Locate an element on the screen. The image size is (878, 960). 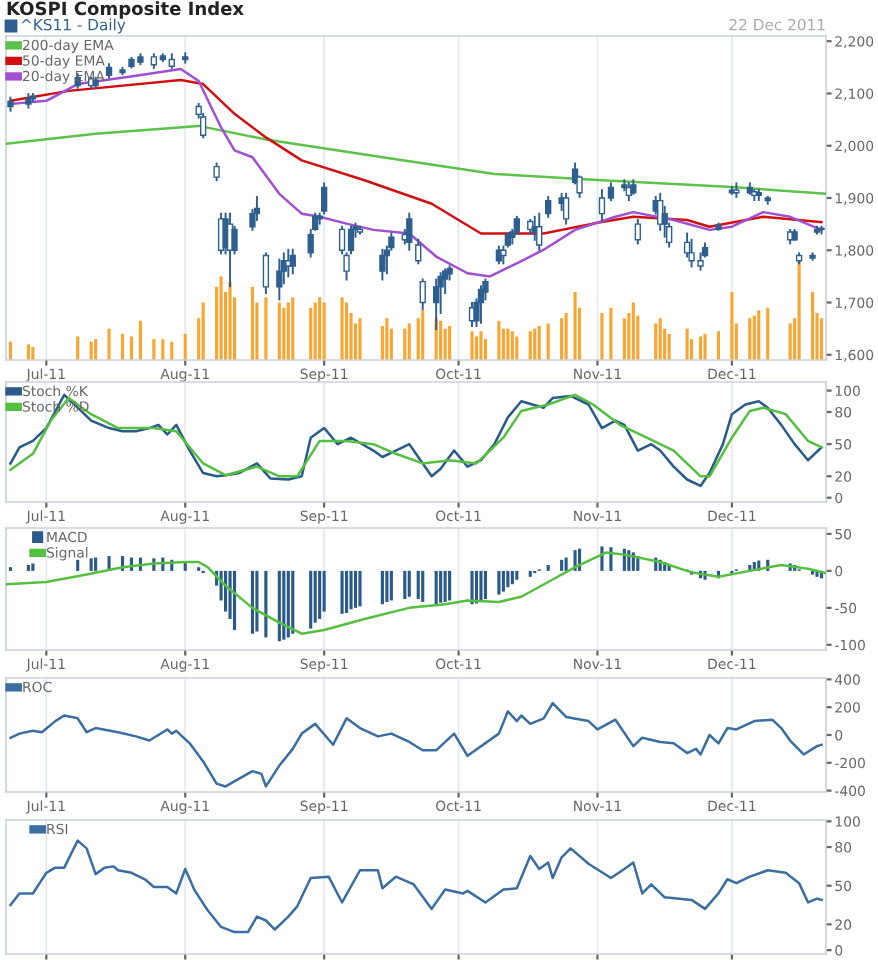
chart-title: KOSPI Composite Index is located at coordinates (125, 10).